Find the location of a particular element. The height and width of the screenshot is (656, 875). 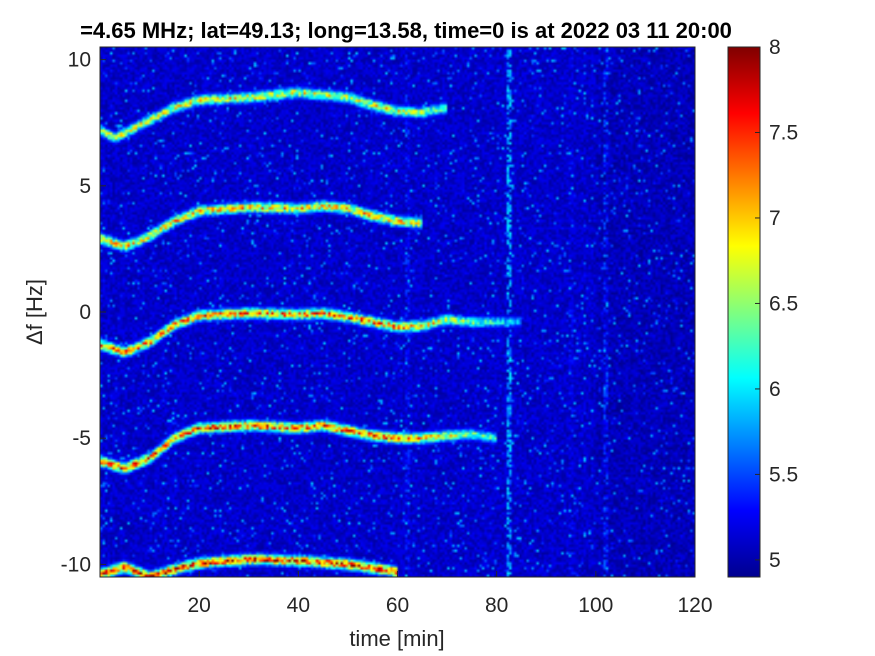

x-axis: 20 40 60 80 100 120 is located at coordinates (450, 594).